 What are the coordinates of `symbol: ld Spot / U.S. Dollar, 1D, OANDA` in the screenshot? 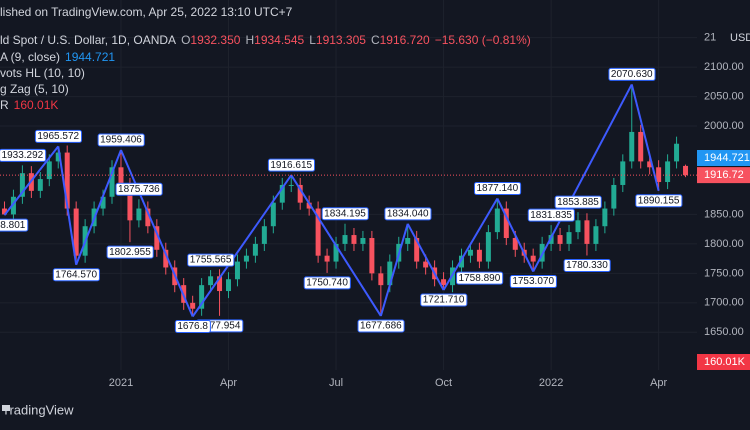 It's located at (88, 40).